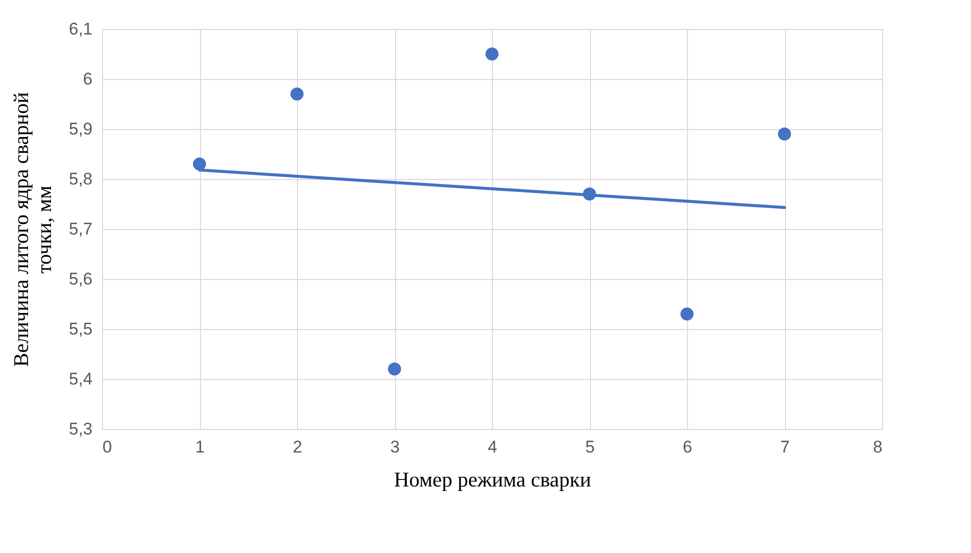 The image size is (971, 553). Describe the element at coordinates (493, 447) in the screenshot. I see `x-tick-label: 4` at that location.